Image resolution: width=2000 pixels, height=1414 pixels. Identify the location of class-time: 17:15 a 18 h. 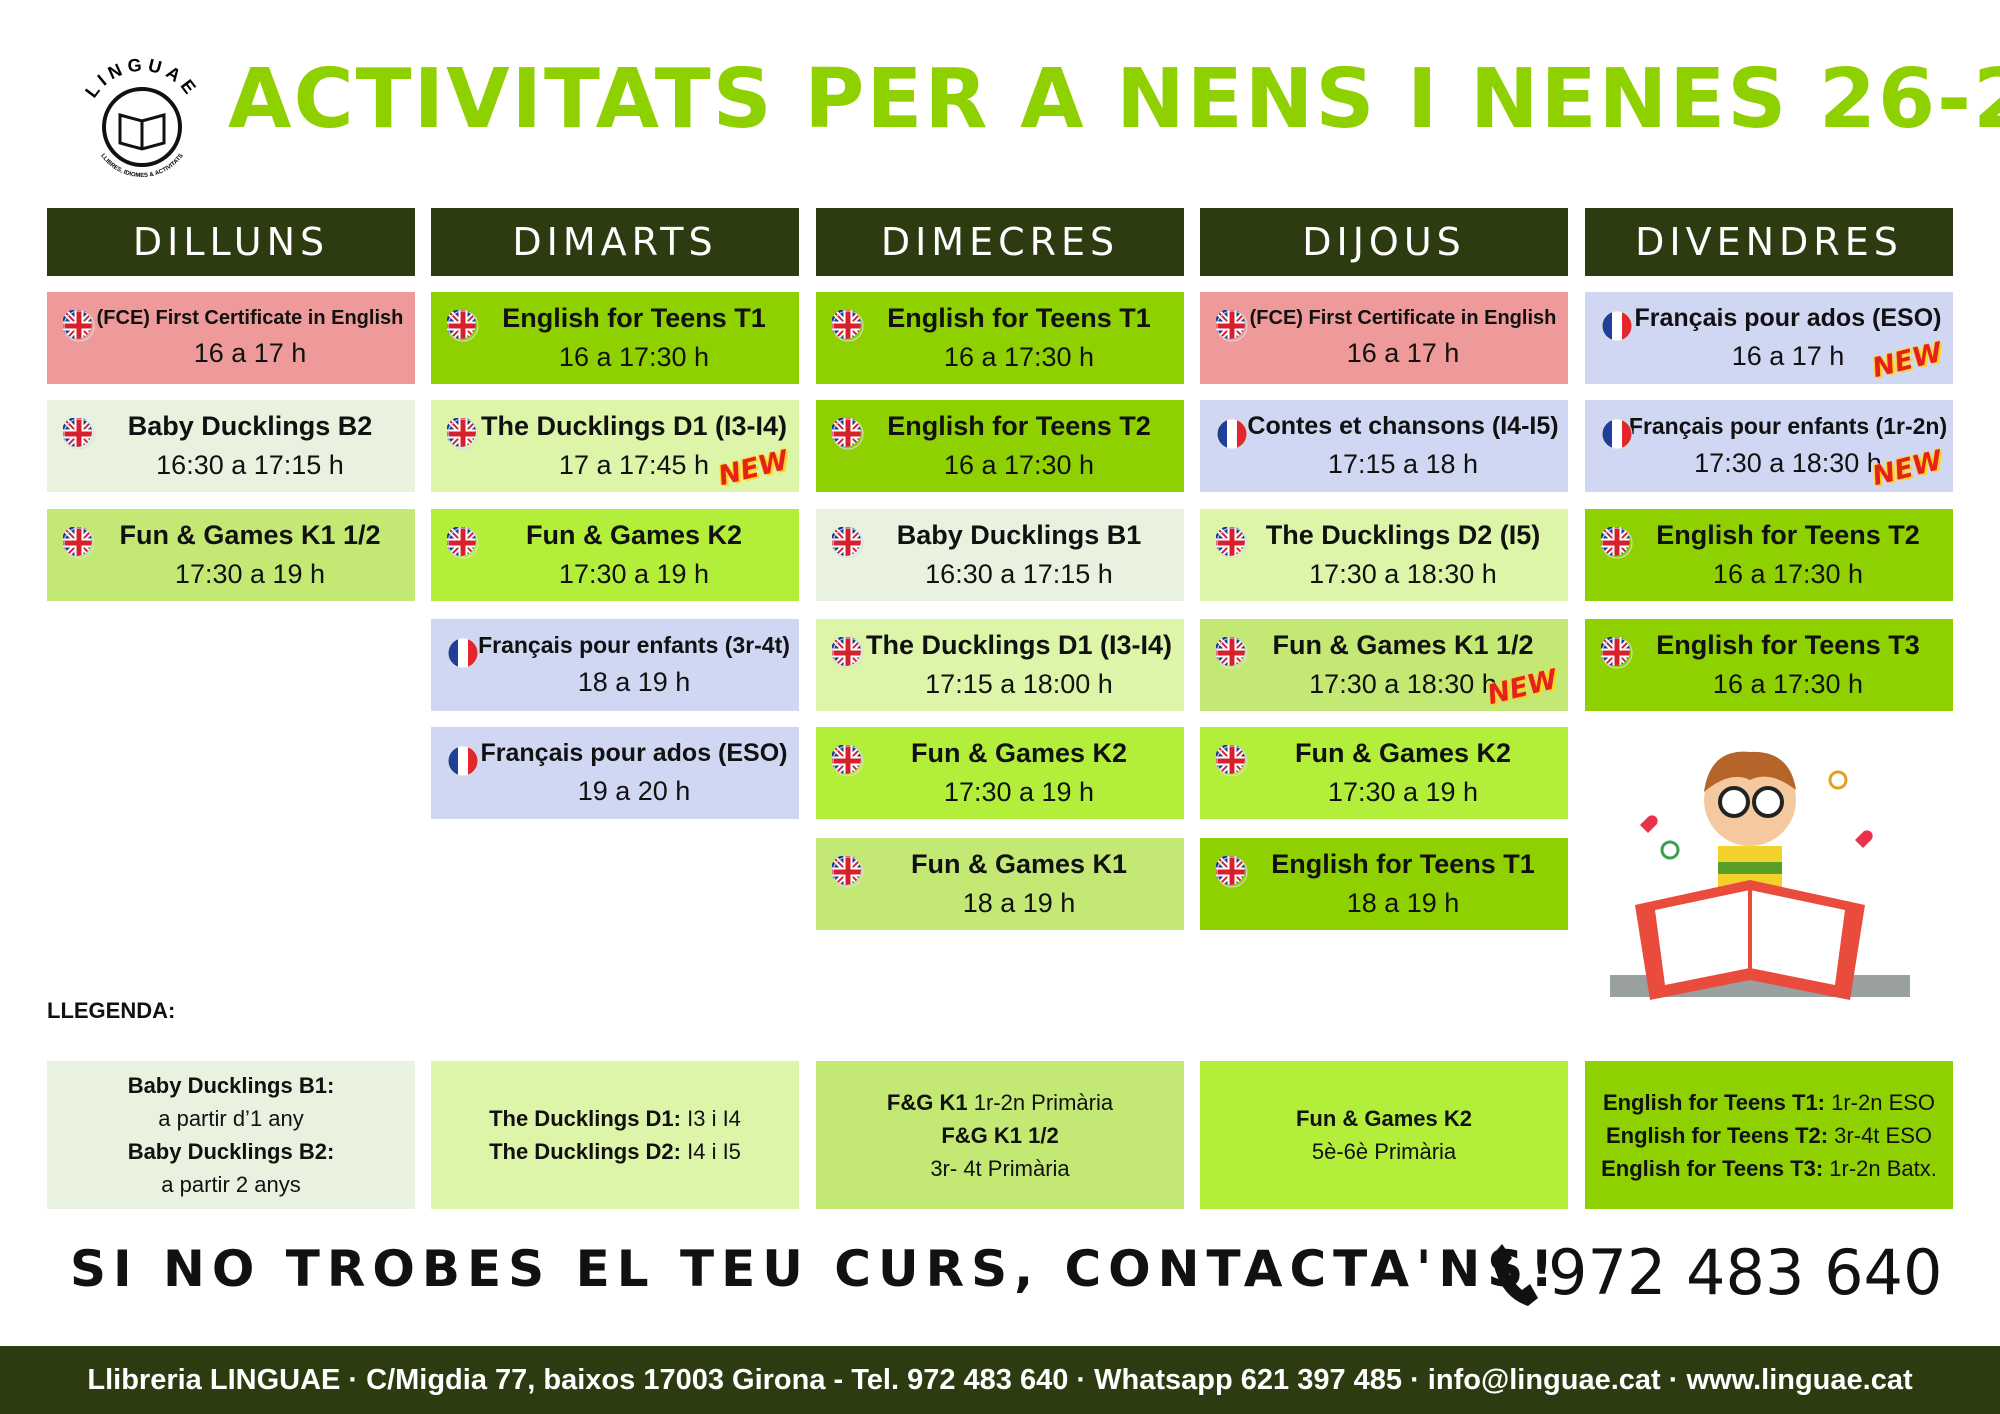
(1403, 464).